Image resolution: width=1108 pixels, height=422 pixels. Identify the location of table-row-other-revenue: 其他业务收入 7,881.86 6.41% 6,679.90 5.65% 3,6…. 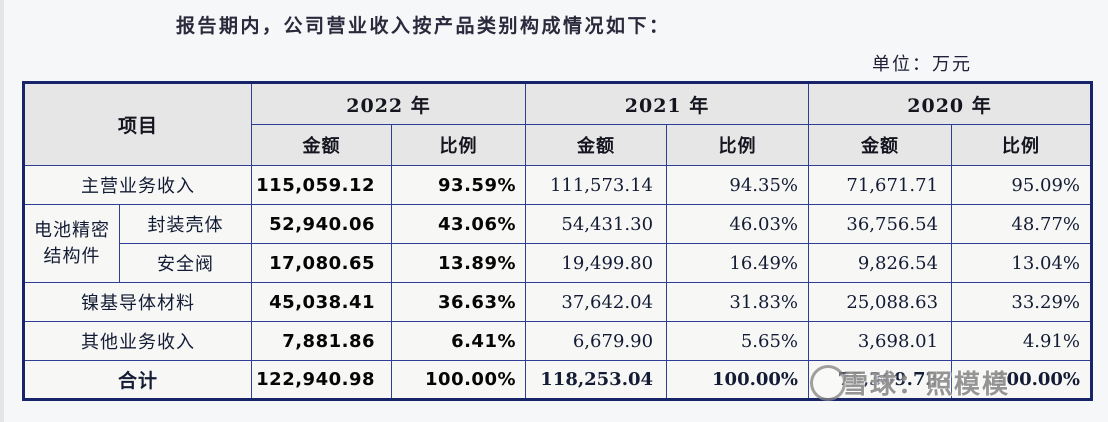
(557, 341).